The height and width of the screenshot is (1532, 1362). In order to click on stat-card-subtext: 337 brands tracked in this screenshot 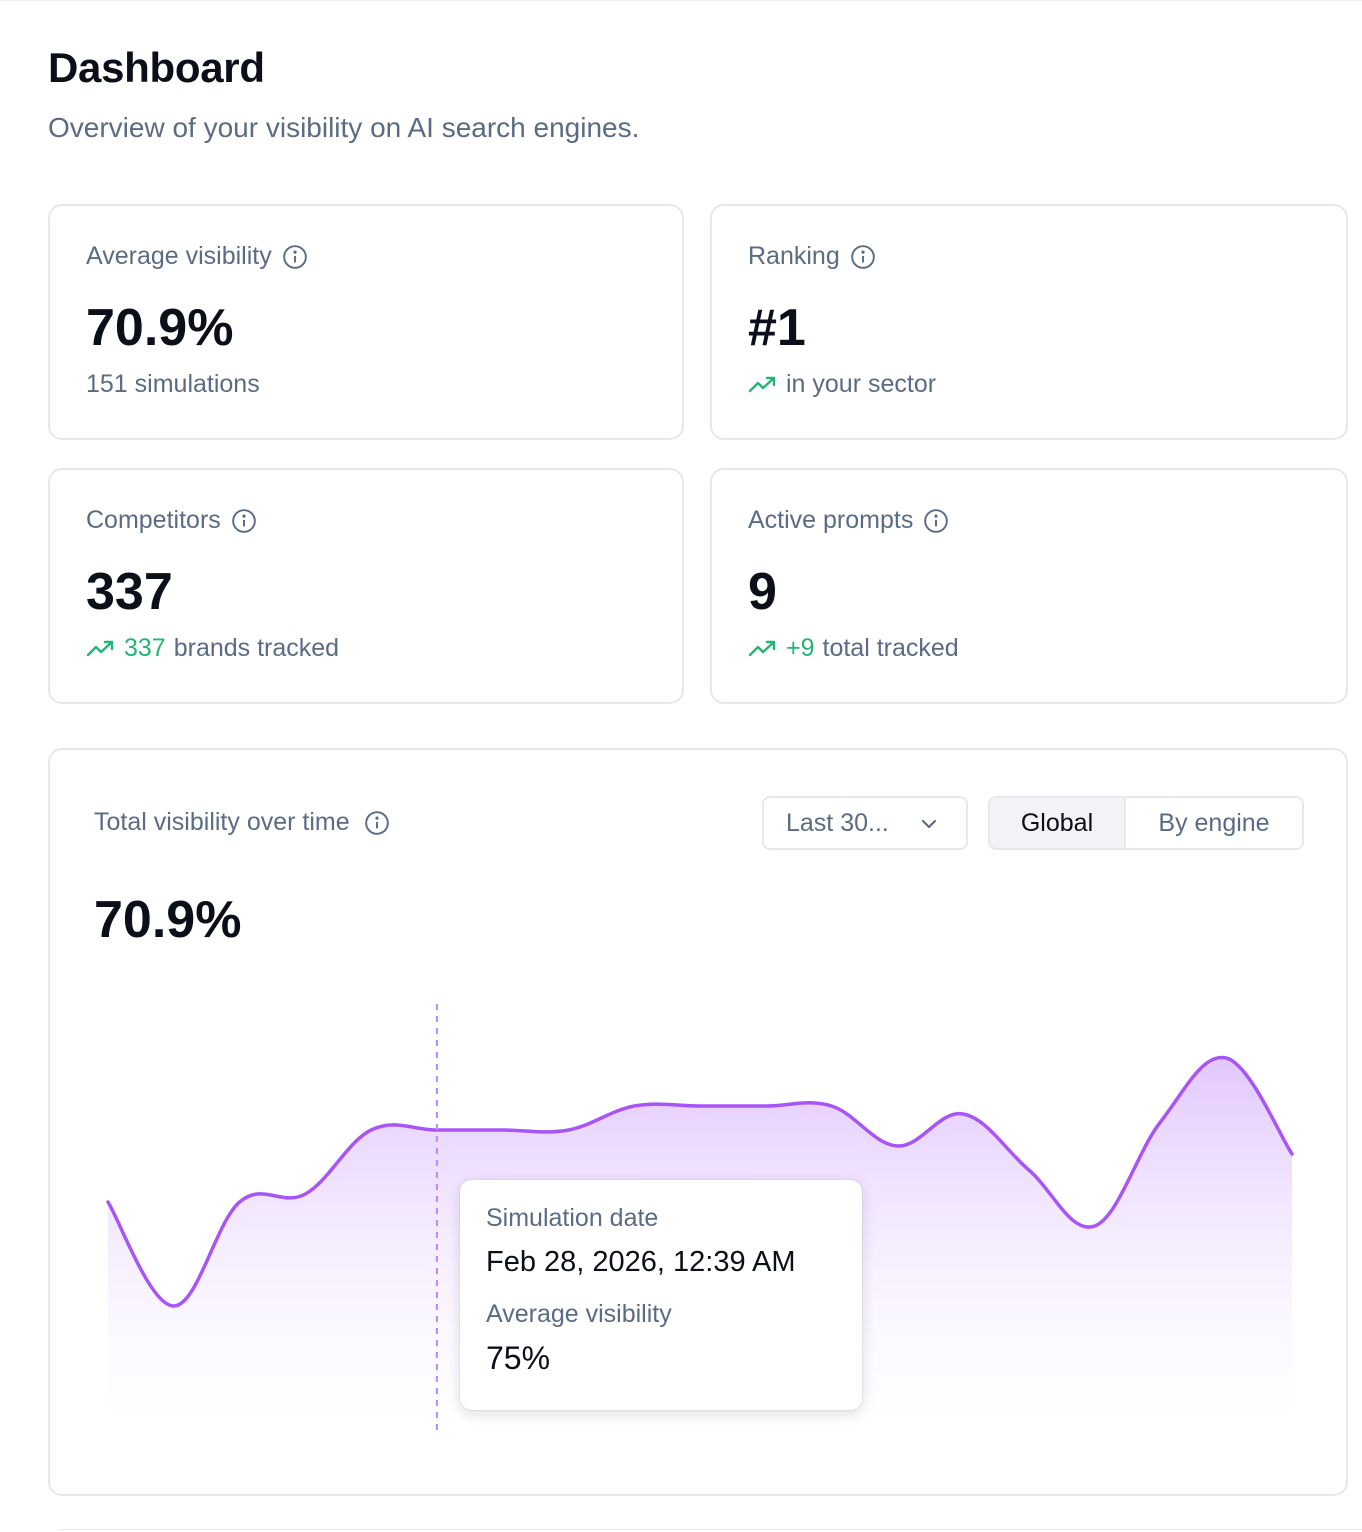, I will do `click(212, 648)`.